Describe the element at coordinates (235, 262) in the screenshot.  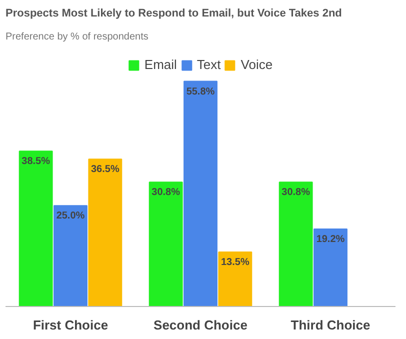
I see `data-label: 13.5%` at that location.